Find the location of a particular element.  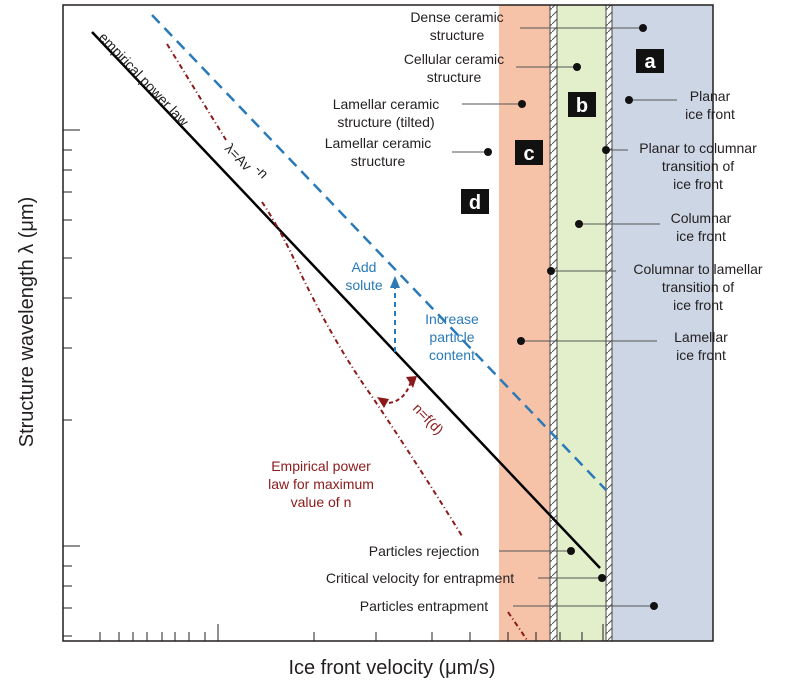

region-b-letter: b is located at coordinates (582, 106).